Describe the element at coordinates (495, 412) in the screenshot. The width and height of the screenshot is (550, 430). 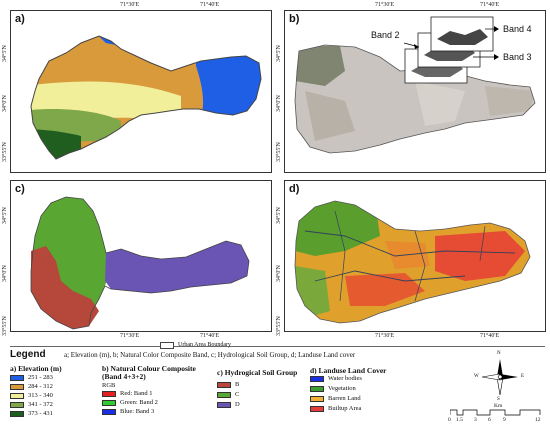
I see `scale-bar` at that location.